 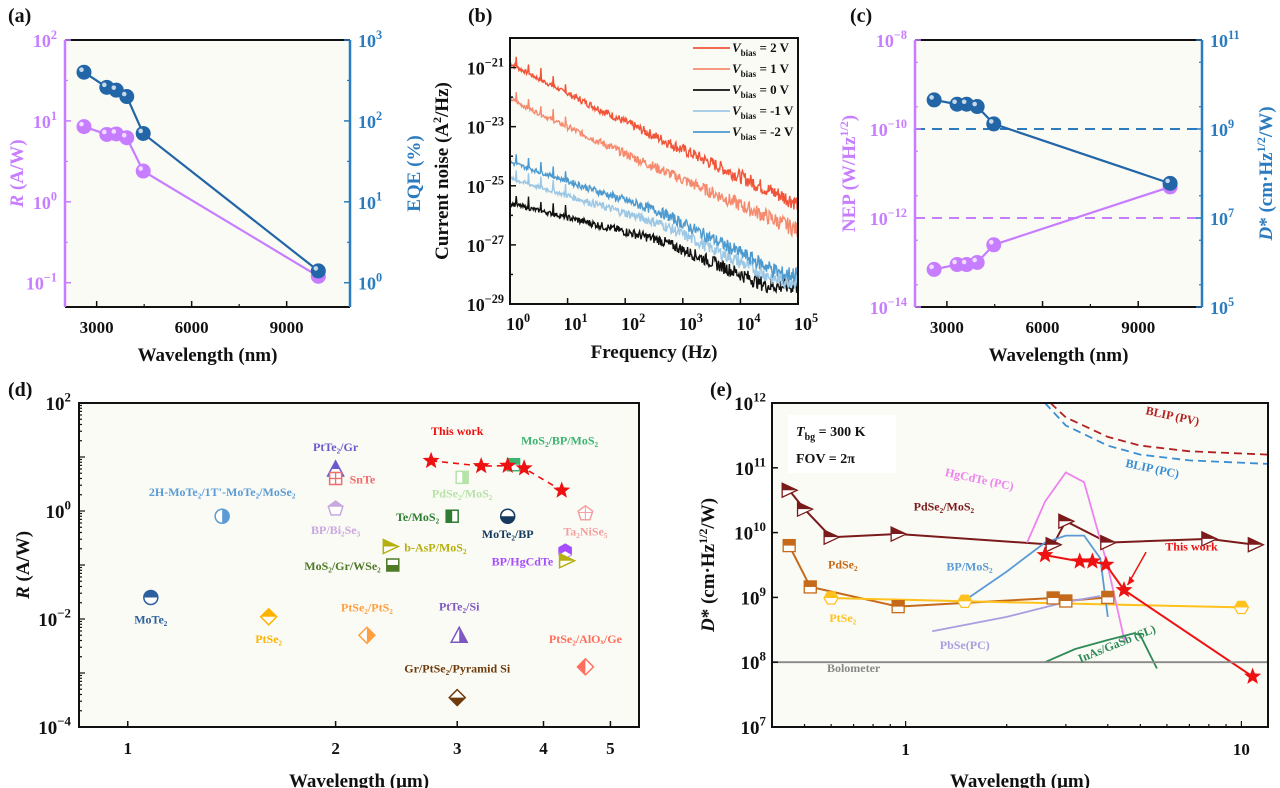 What do you see at coordinates (81, 124) in the screenshot?
I see `a-r-point-highlight` at bounding box center [81, 124].